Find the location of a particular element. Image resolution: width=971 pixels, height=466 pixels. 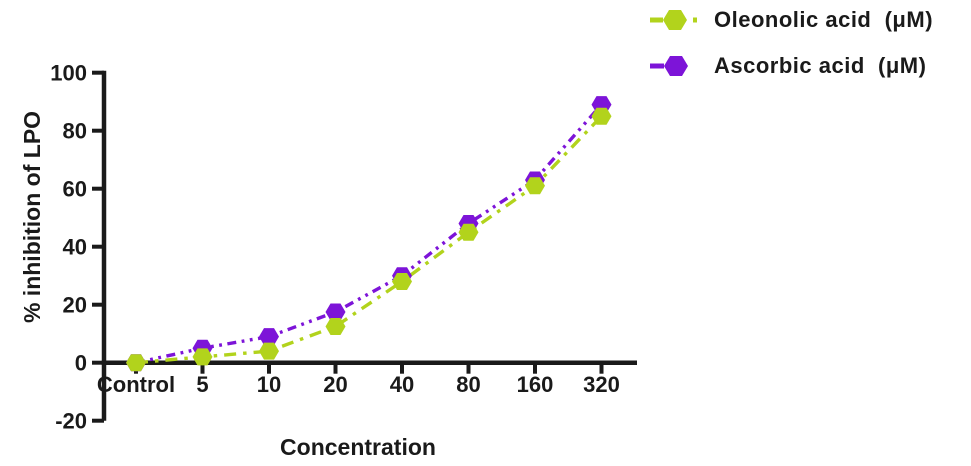

ascorbic-acid-marker-icon is located at coordinates (669, 66).